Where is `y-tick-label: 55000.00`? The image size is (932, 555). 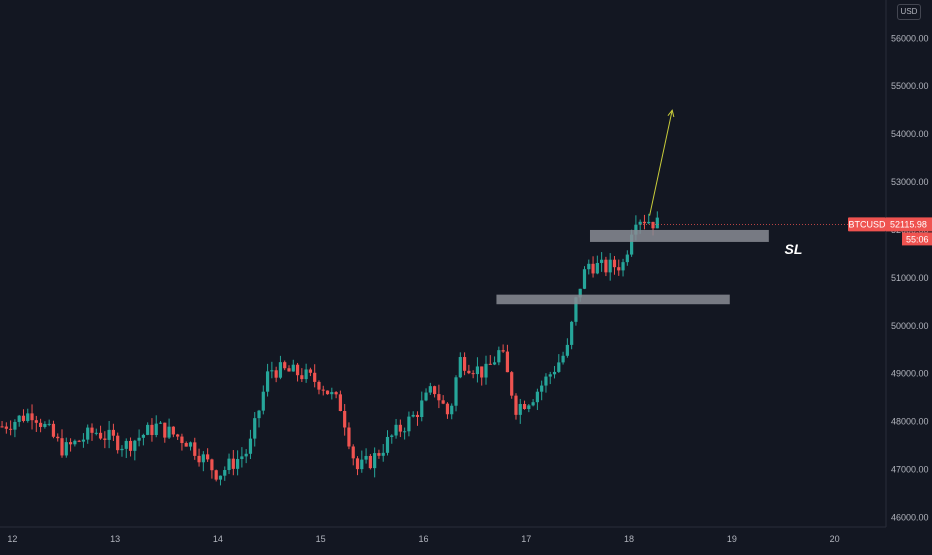
y-tick-label: 55000.00 is located at coordinates (910, 86).